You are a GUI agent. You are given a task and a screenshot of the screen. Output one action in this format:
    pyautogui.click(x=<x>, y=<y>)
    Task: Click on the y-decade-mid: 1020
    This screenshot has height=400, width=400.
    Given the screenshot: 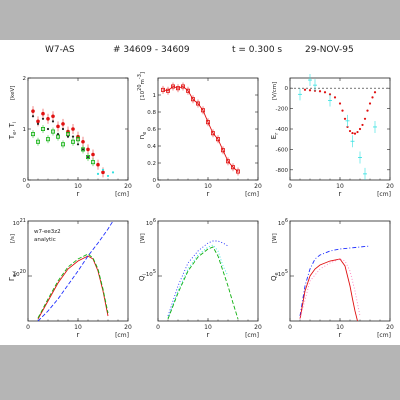 What is the action you would take?
    pyautogui.click(x=19, y=273)
    